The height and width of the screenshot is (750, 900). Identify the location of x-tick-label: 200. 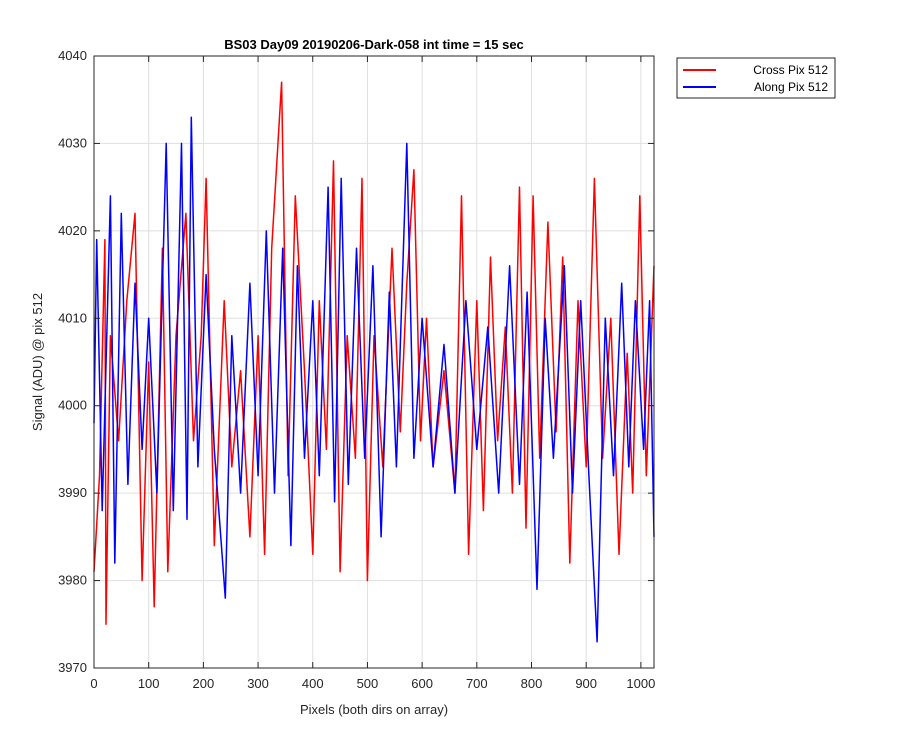
(204, 683).